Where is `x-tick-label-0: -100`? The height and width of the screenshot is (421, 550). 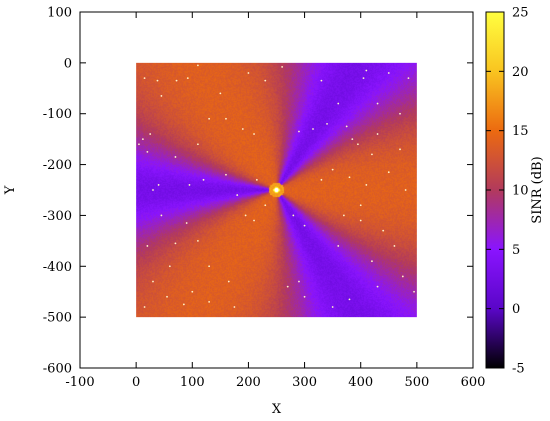 x-tick-label-0: -100 is located at coordinates (79, 382).